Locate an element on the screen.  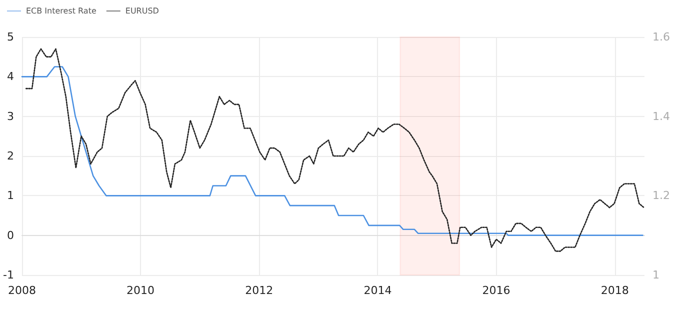
x-tick-label: 2016 is located at coordinates (496, 290).